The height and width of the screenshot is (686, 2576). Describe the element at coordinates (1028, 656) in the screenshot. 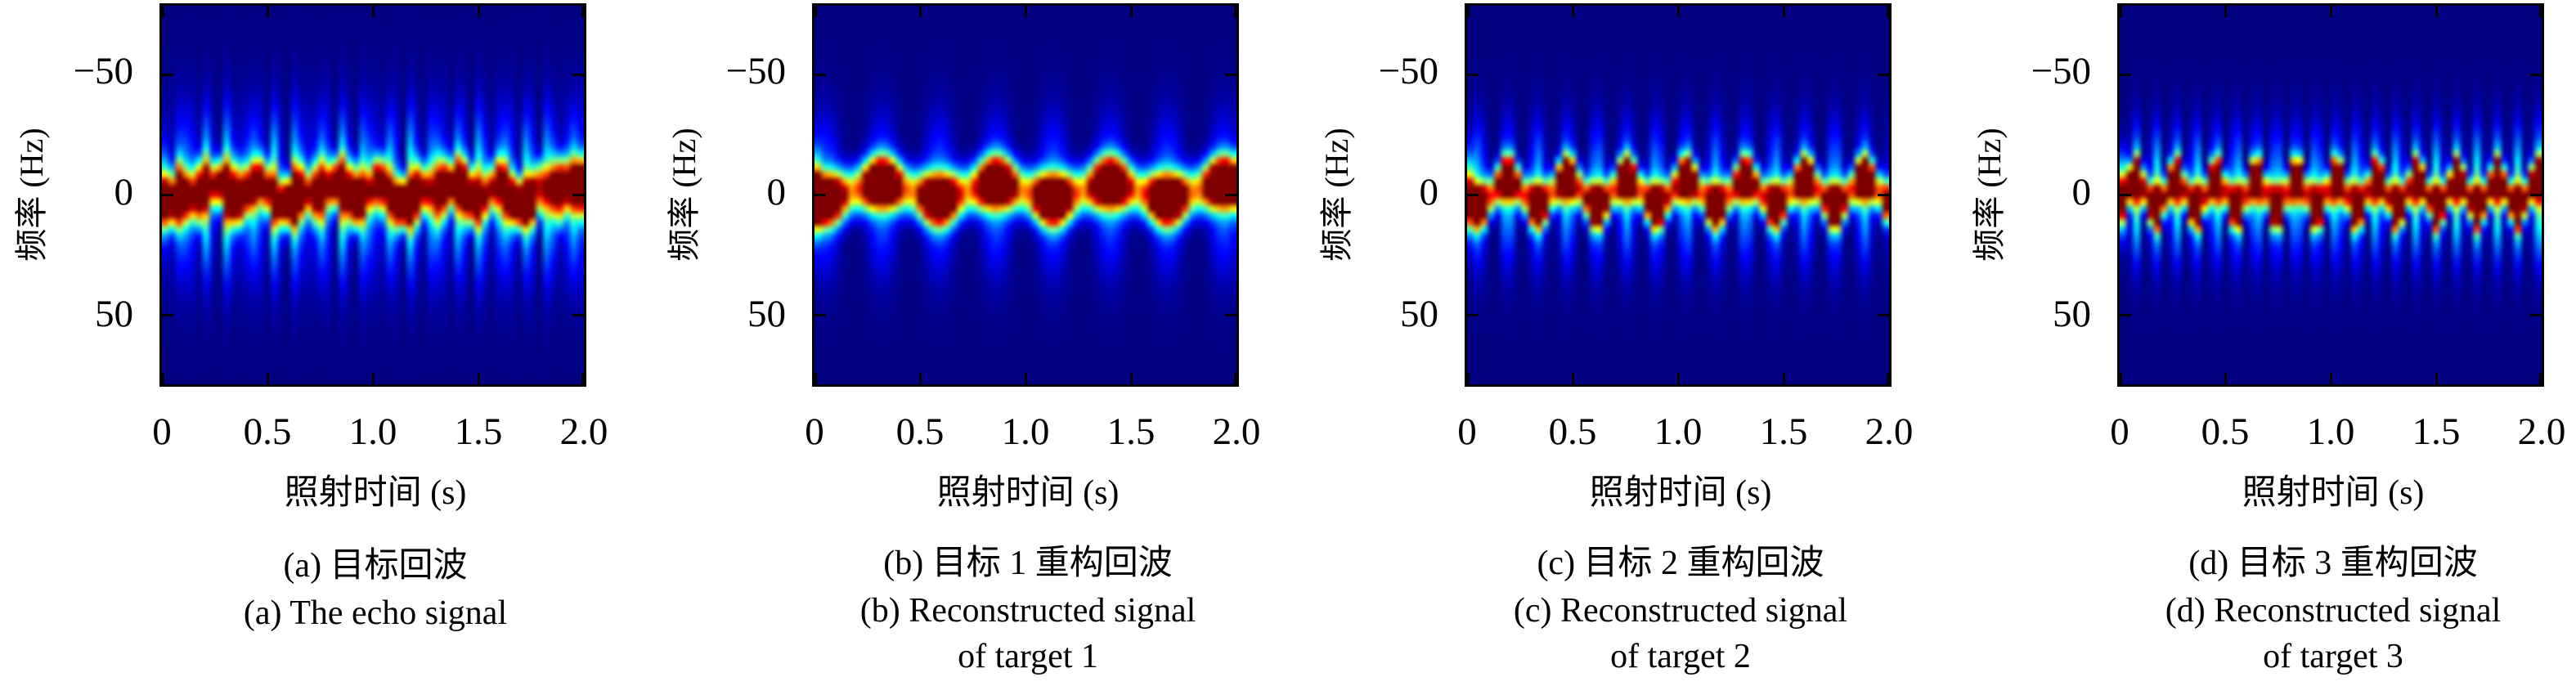

I see `caption-en2: of target 1` at that location.